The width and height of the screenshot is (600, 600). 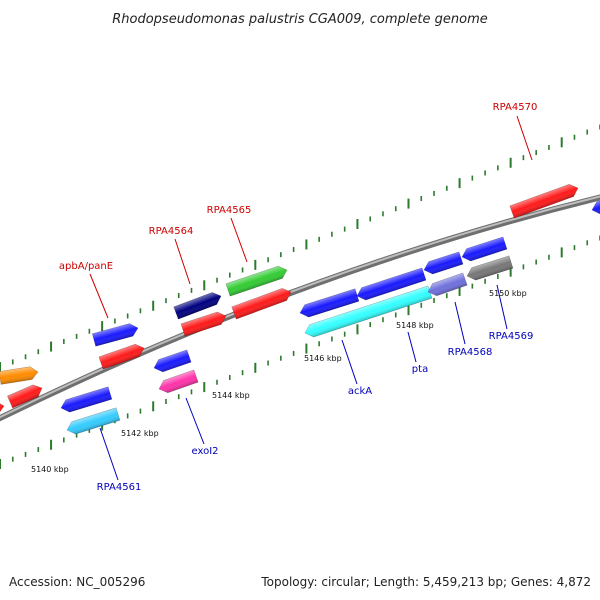 What do you see at coordinates (119, 487) in the screenshot?
I see `gene-label: RPA4561` at bounding box center [119, 487].